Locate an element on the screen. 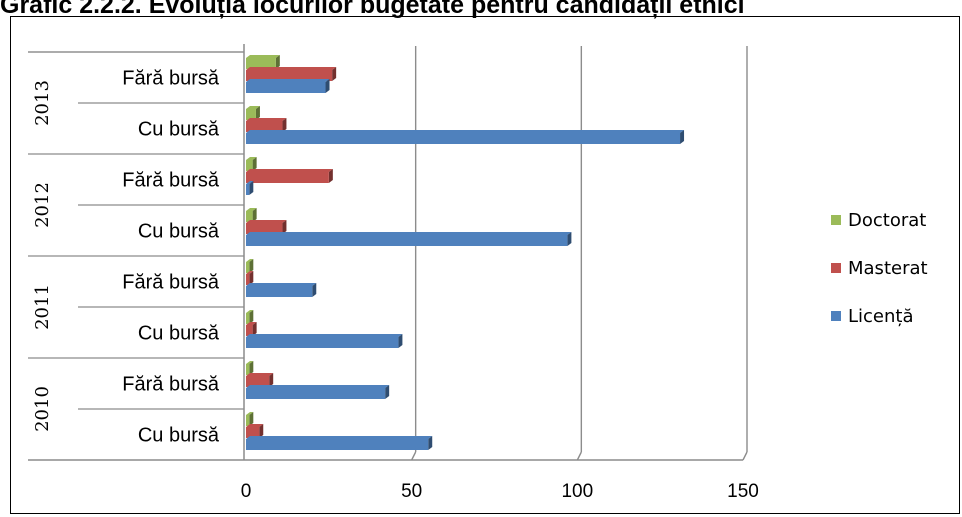  x-tick-label: 150 is located at coordinates (743, 491).